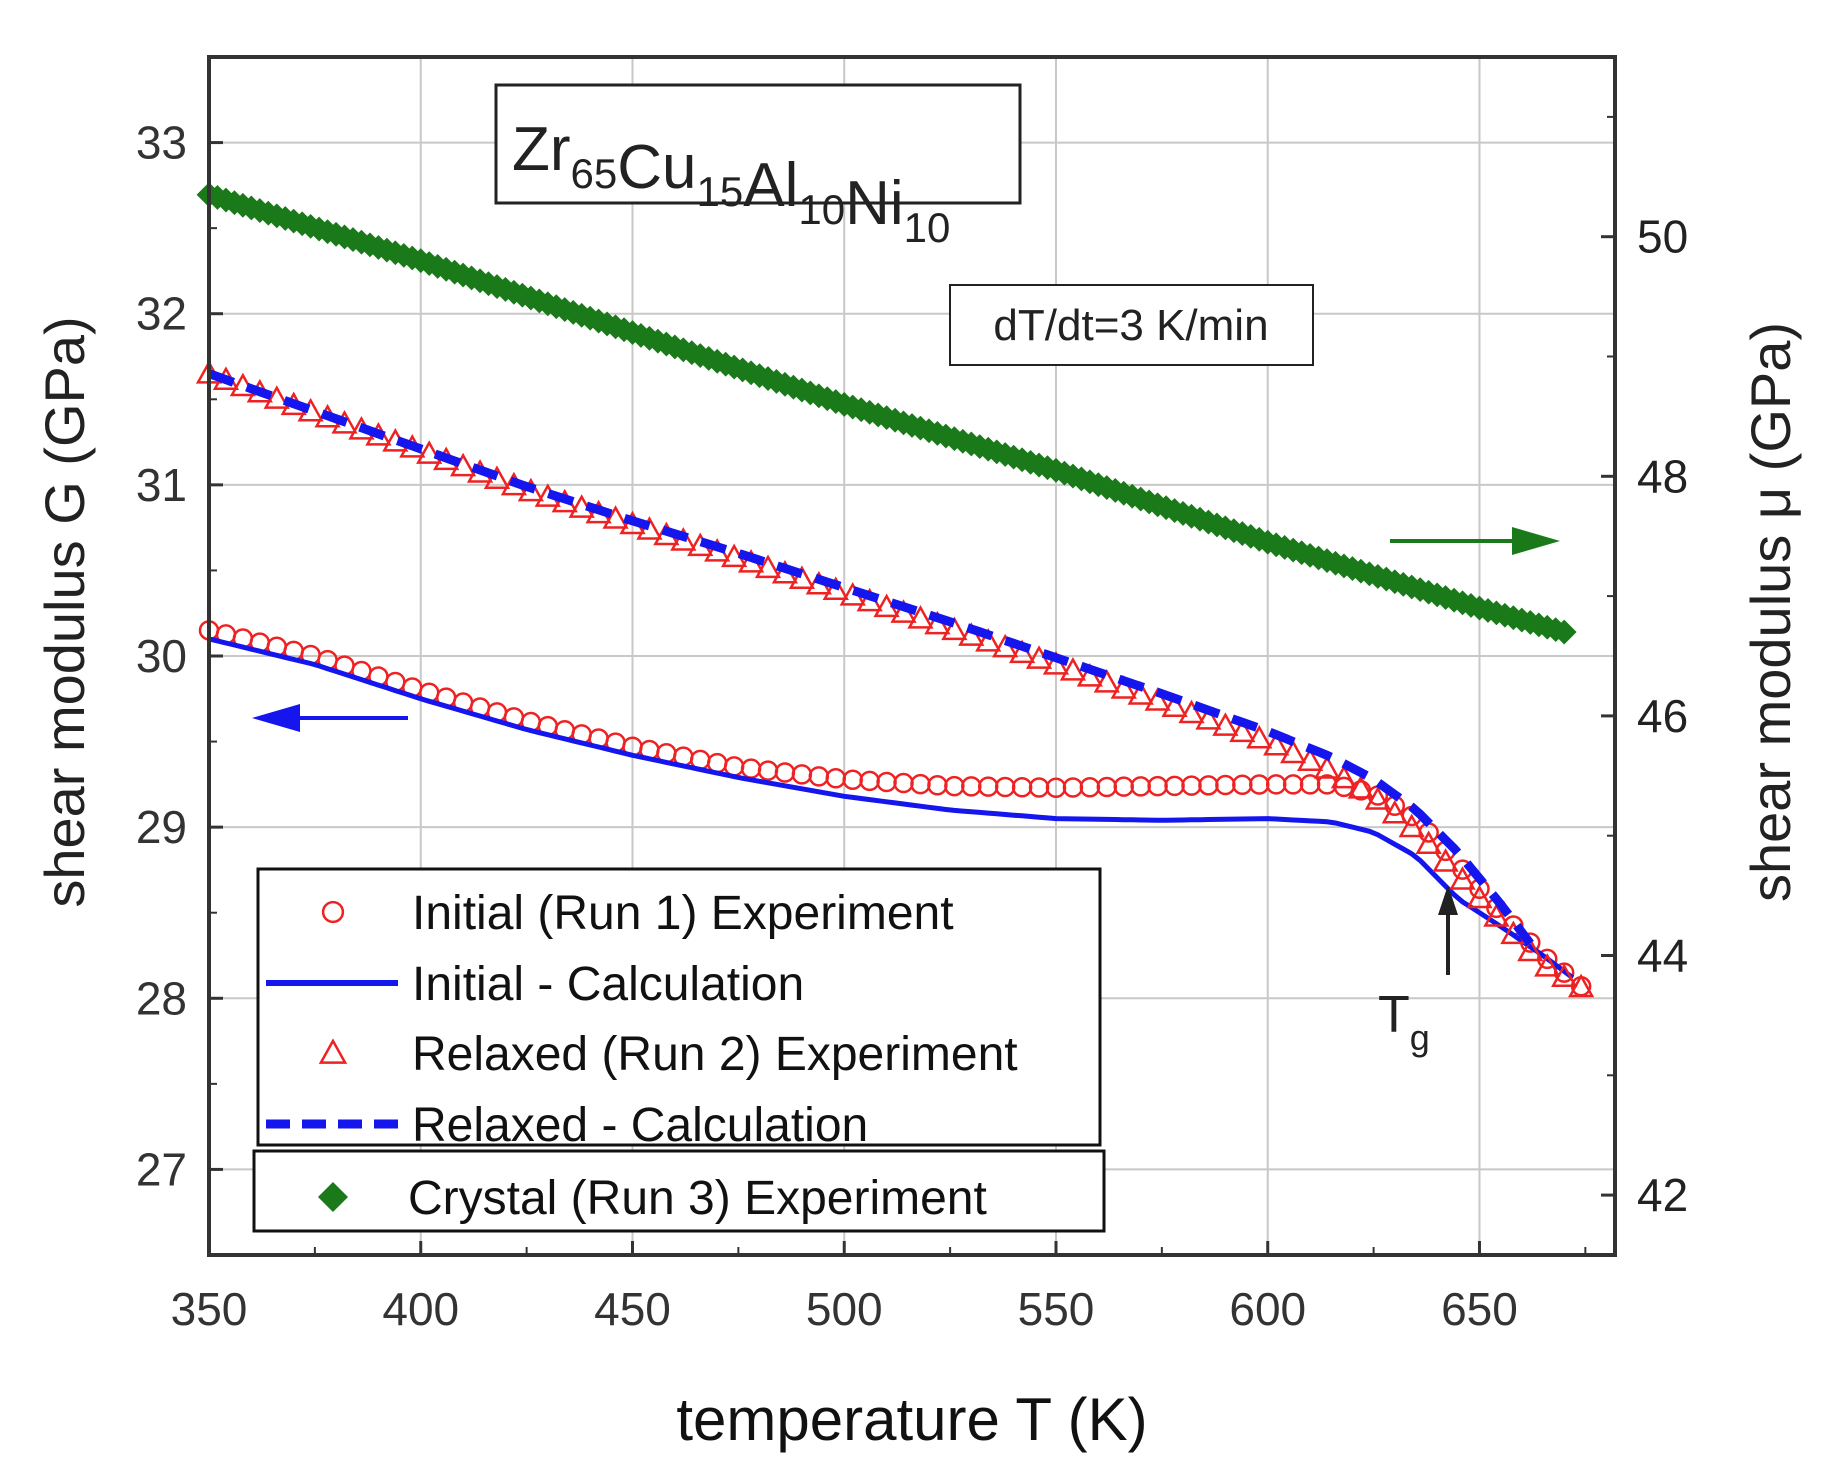 This screenshot has height=1484, width=1833. Describe the element at coordinates (640, 1125) in the screenshot. I see `legend-label: Relaxed - Calculation` at that location.